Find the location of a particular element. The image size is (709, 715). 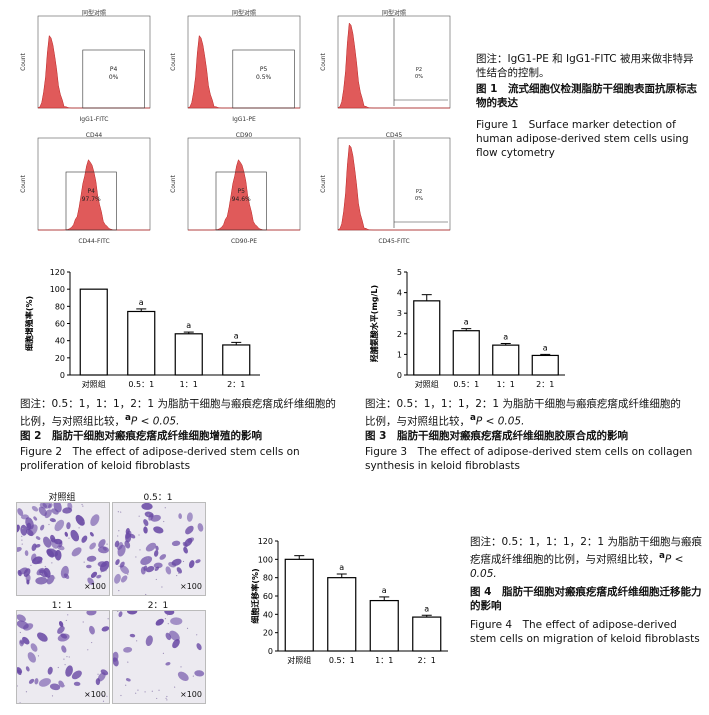

flow-histogram: 同型对照 Count P20% is located at coordinates (385, 59).